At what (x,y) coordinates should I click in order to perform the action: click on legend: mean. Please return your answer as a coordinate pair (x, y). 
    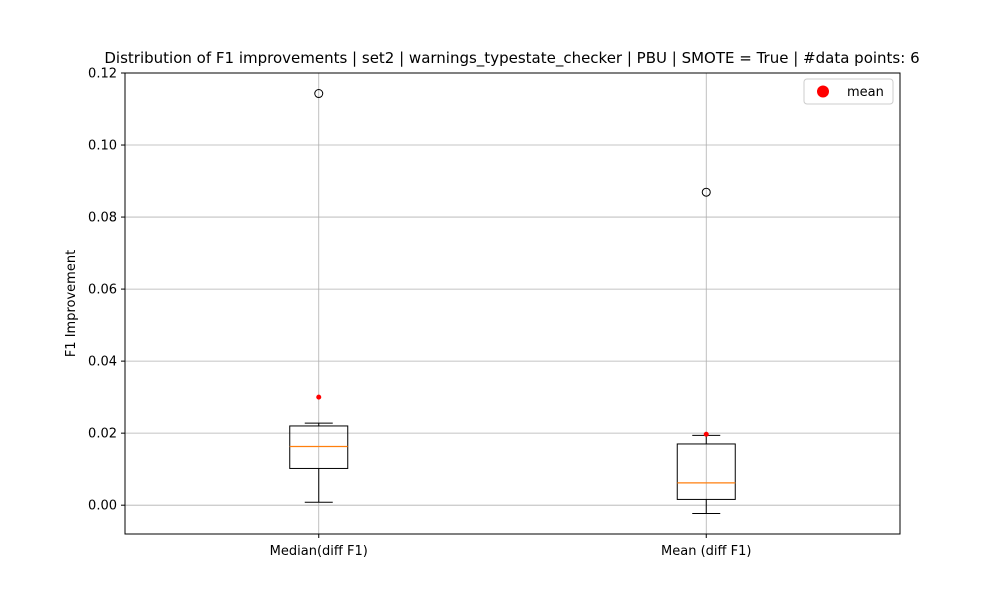
    Looking at the image, I should click on (848, 91).